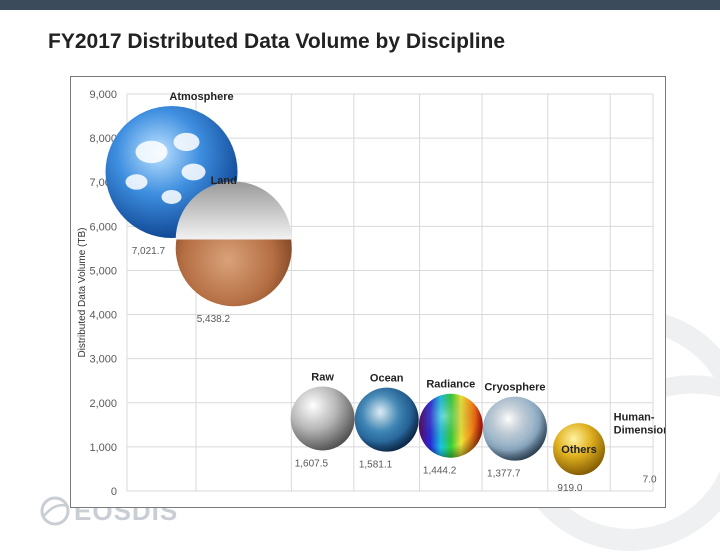 The width and height of the screenshot is (720, 560). I want to click on bubble-ocean, so click(386, 419).